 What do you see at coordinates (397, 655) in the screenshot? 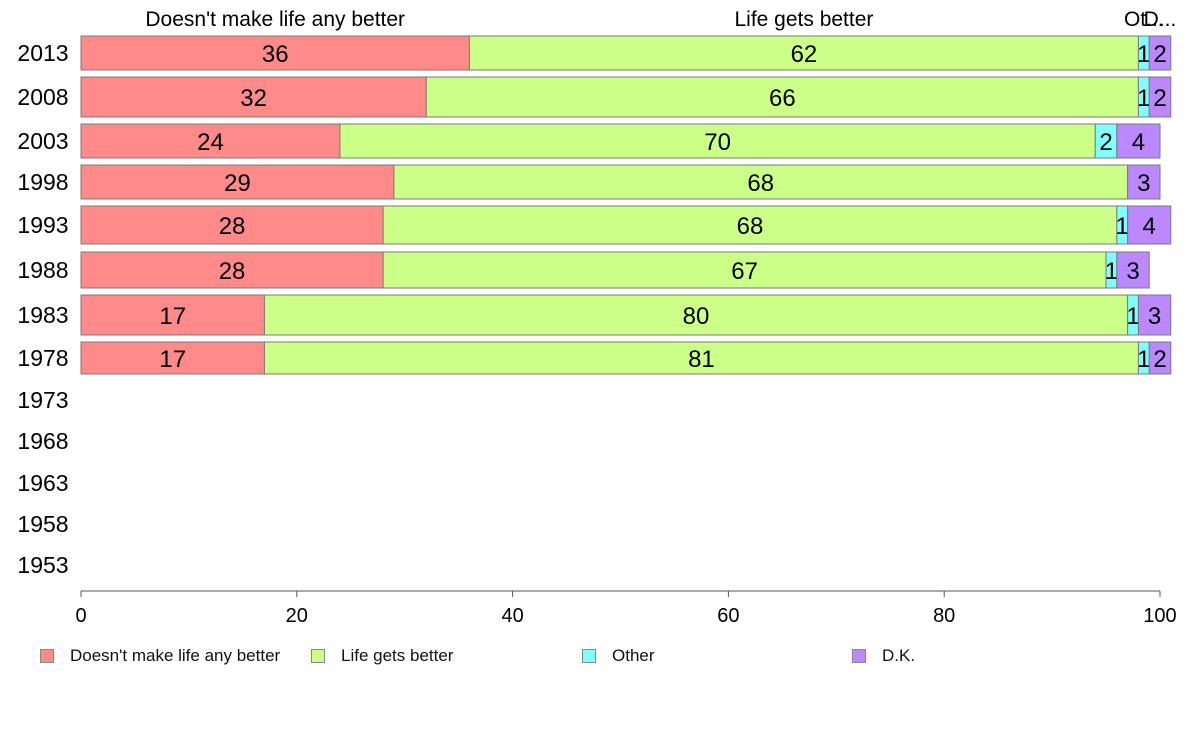
I see `legend-label: Life gets better` at bounding box center [397, 655].